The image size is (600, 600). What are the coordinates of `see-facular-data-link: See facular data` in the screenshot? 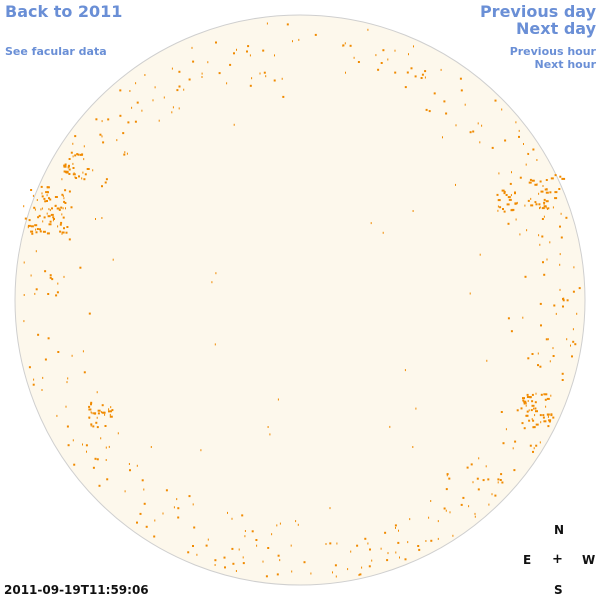 It's located at (56, 51).